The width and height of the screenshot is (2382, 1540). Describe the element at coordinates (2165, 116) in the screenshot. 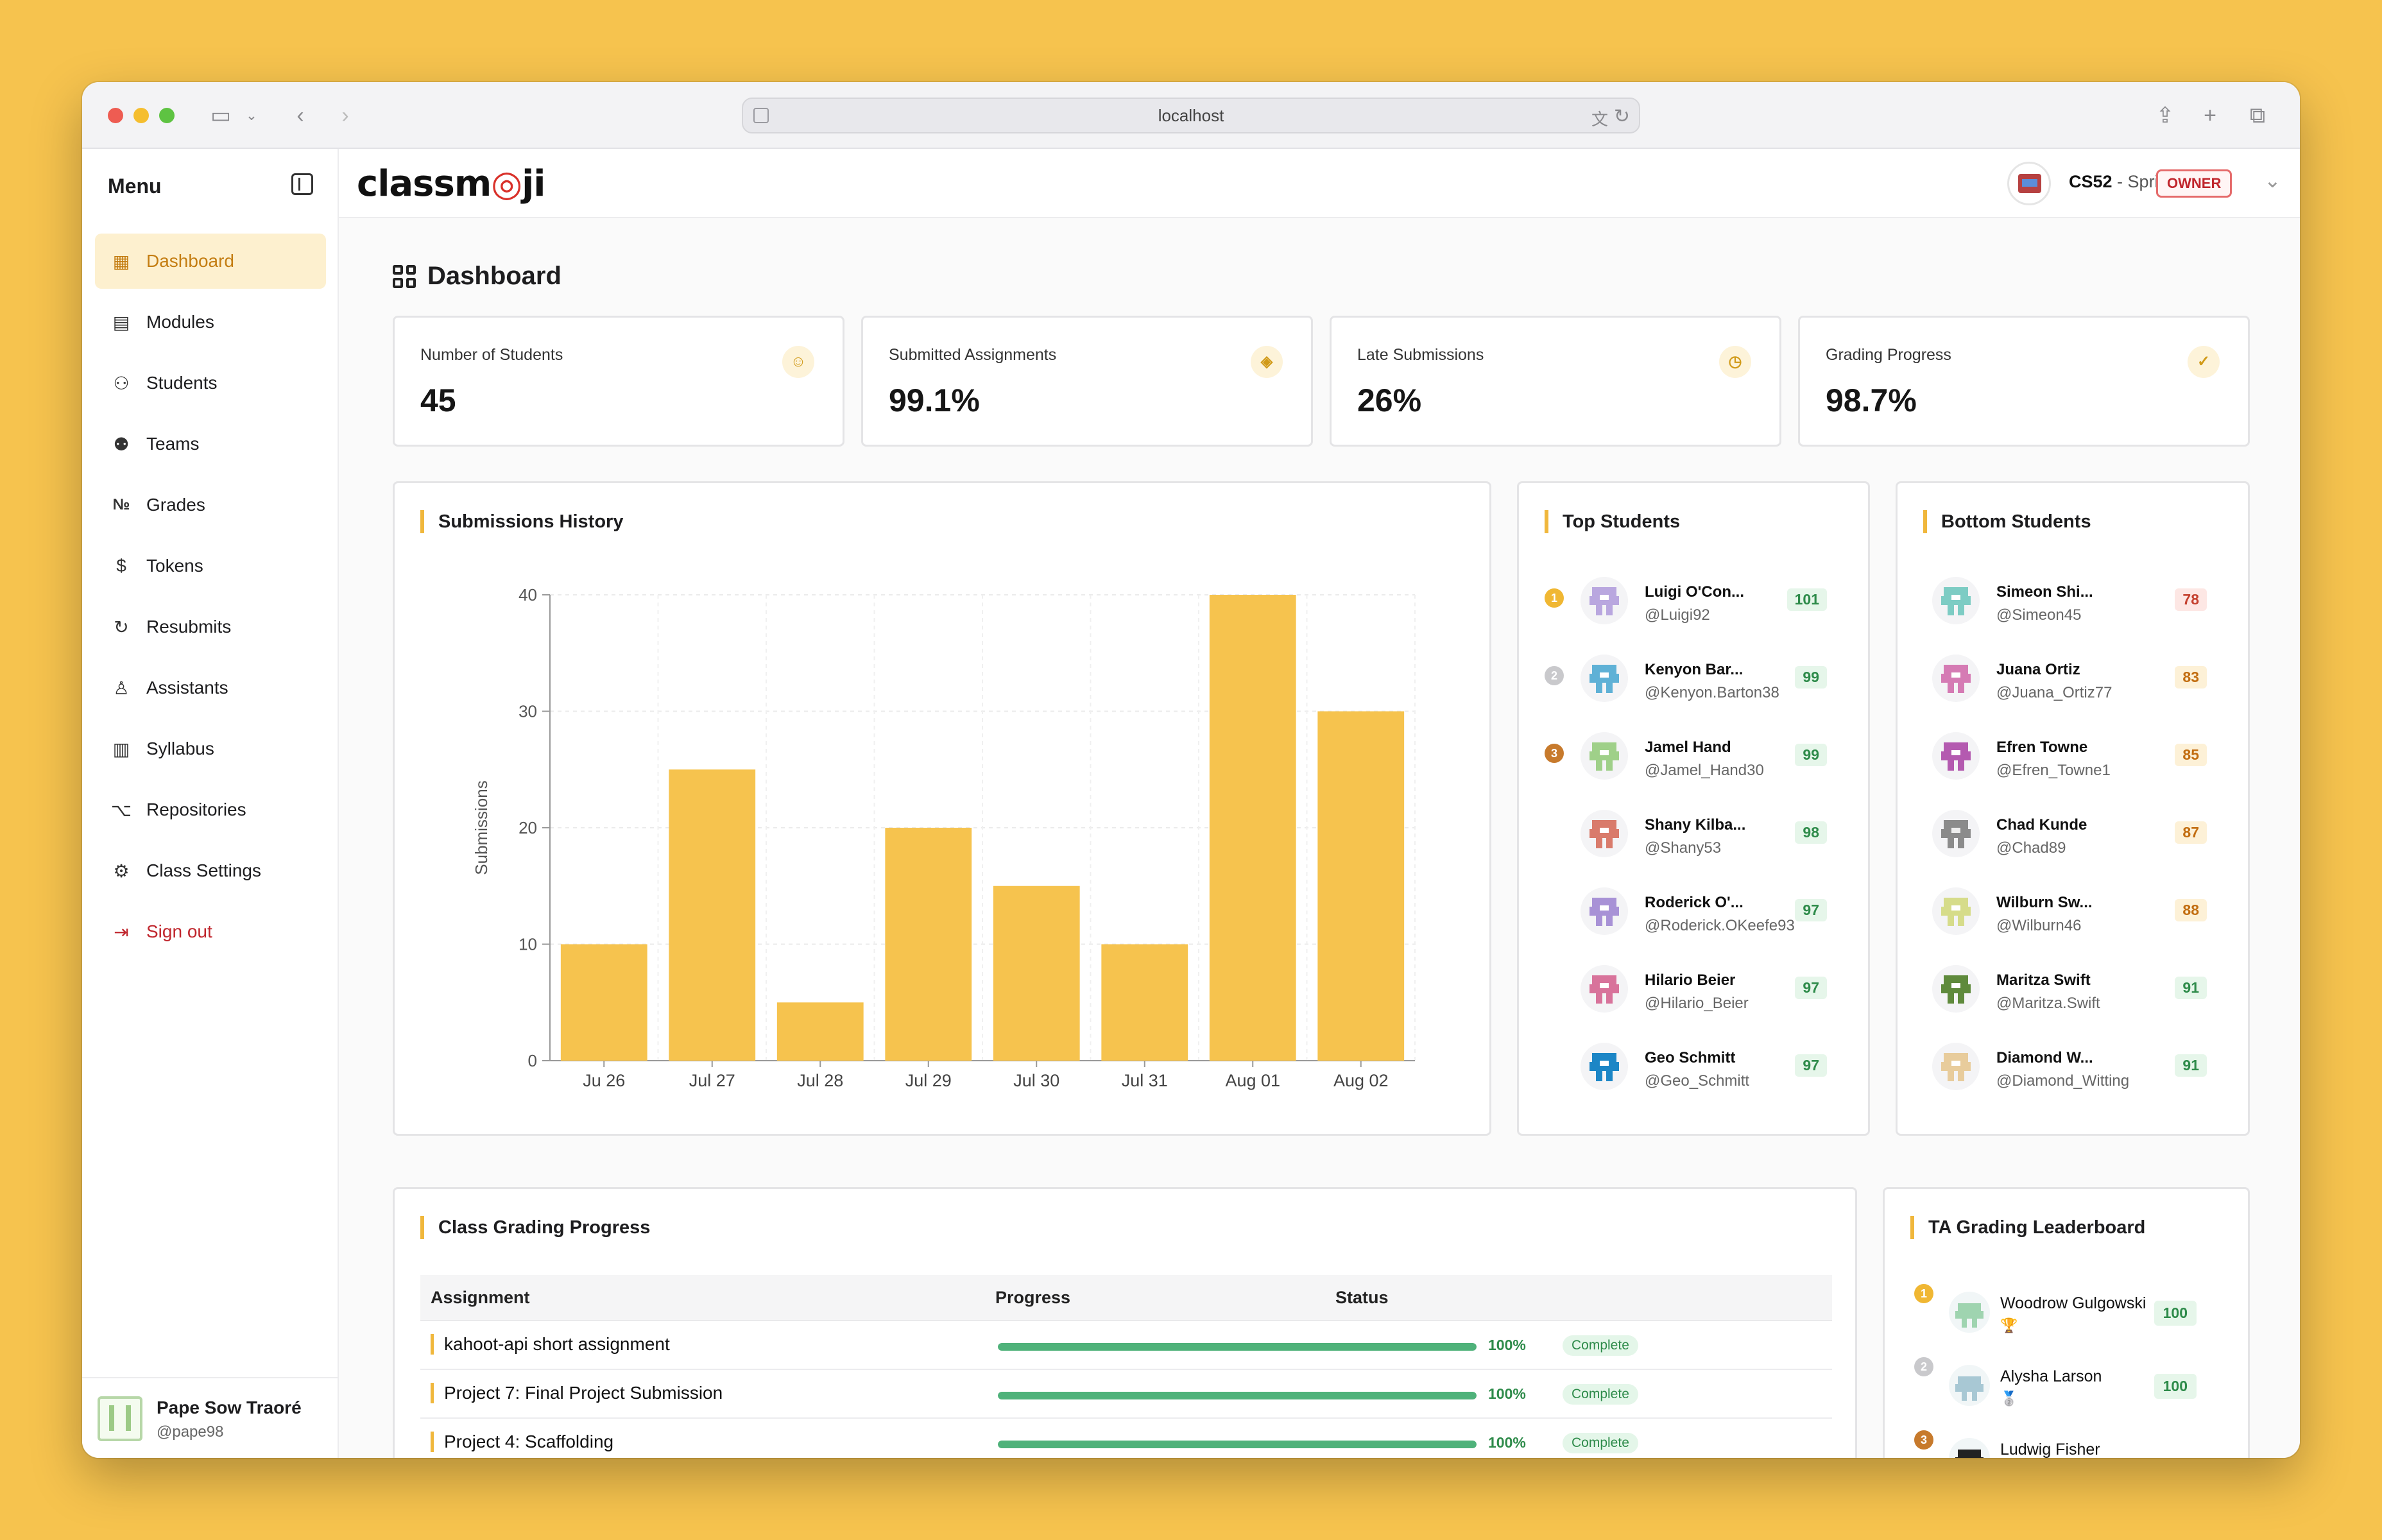

I see `share-icon: ⇪` at that location.